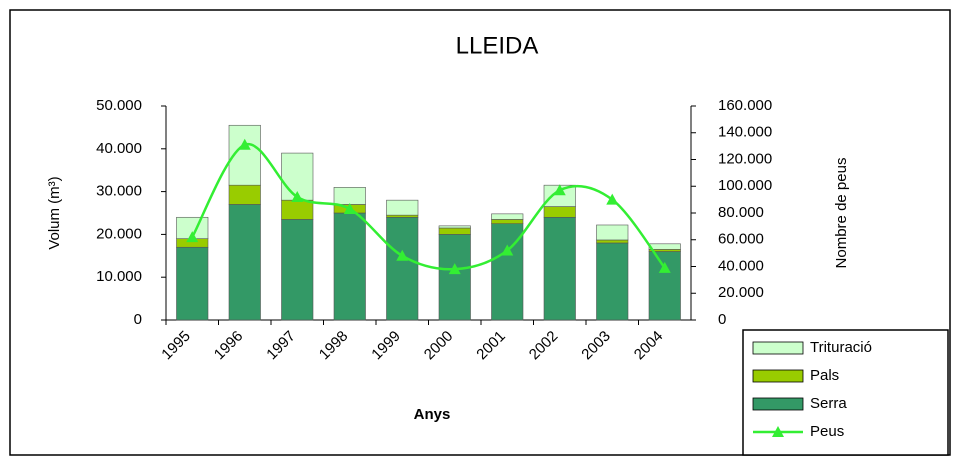  Describe the element at coordinates (432, 414) in the screenshot. I see `x-axis-label: Anys` at that location.